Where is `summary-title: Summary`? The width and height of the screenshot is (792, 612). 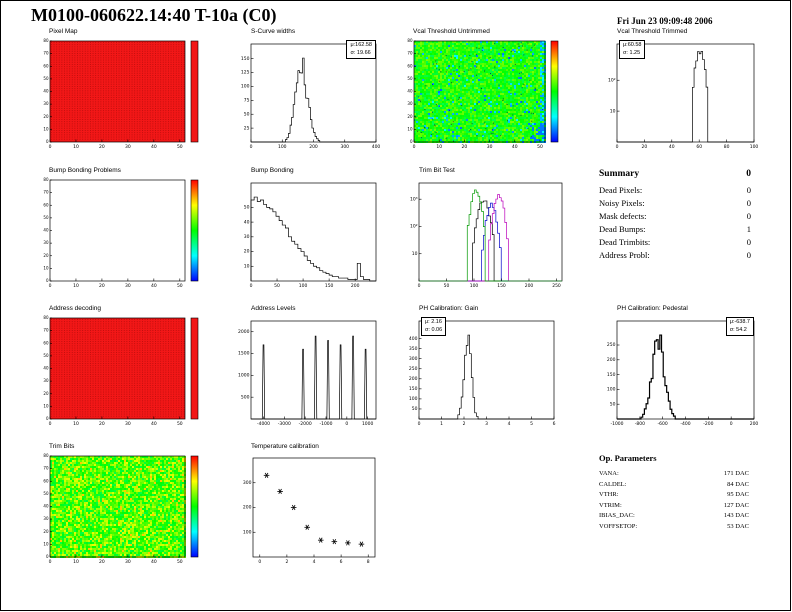
summary-title: Summary is located at coordinates (619, 174).